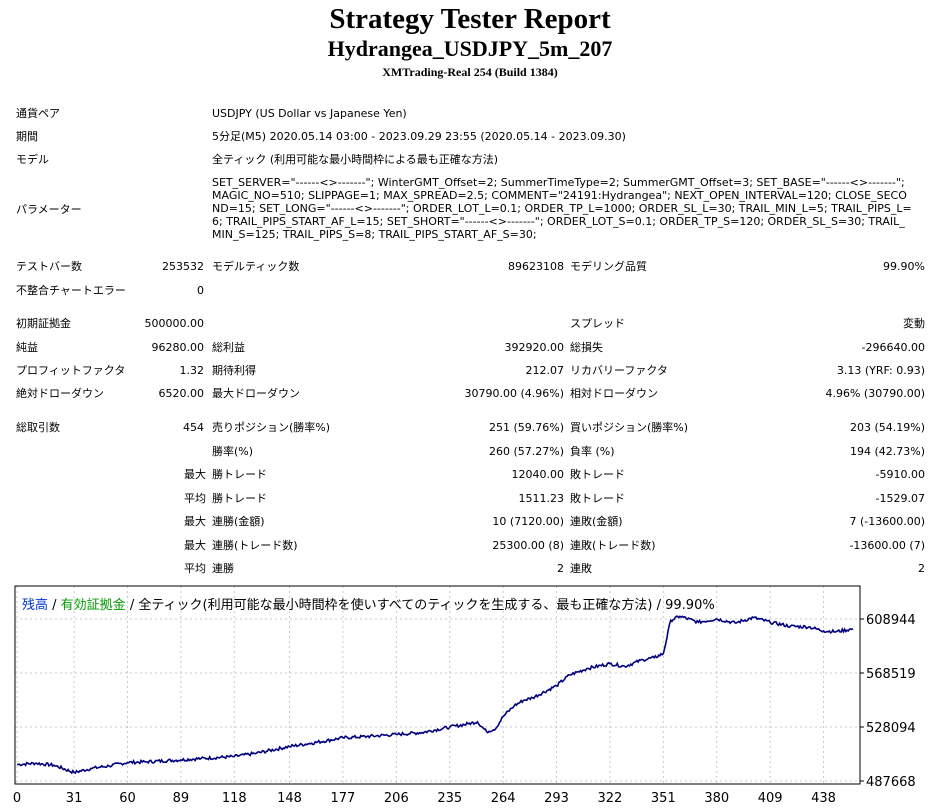  What do you see at coordinates (238, 521) in the screenshot?
I see `cons-win-amt-label: 連勝(金額)` at bounding box center [238, 521].